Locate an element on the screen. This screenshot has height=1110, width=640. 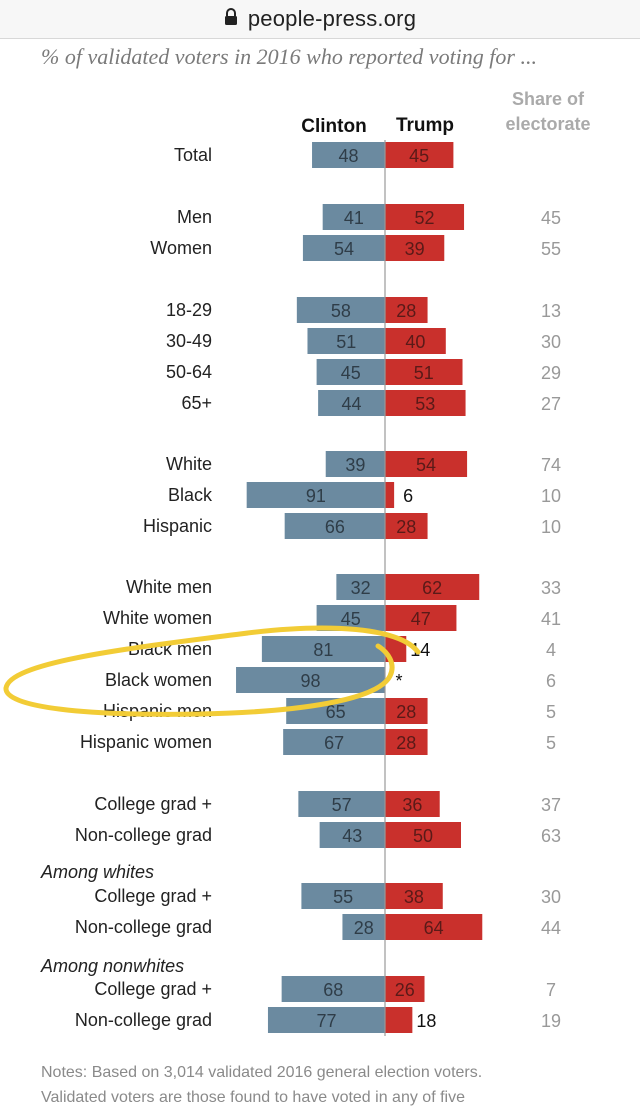
value-label-trump: 51 is located at coordinates (424, 373).